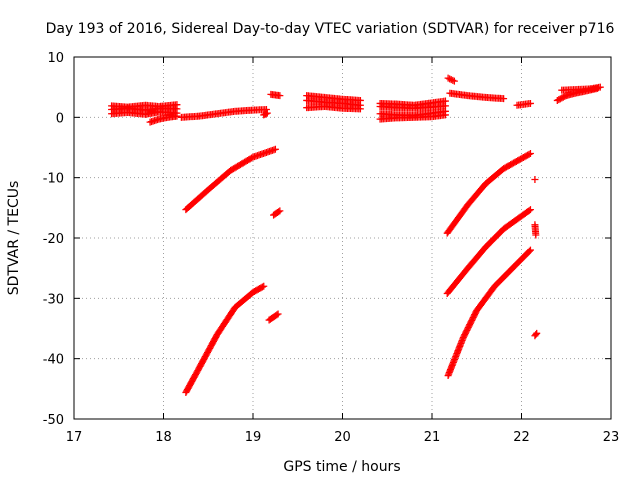  What do you see at coordinates (341, 467) in the screenshot?
I see `x-axis-label: GPS time / hours` at bounding box center [341, 467].